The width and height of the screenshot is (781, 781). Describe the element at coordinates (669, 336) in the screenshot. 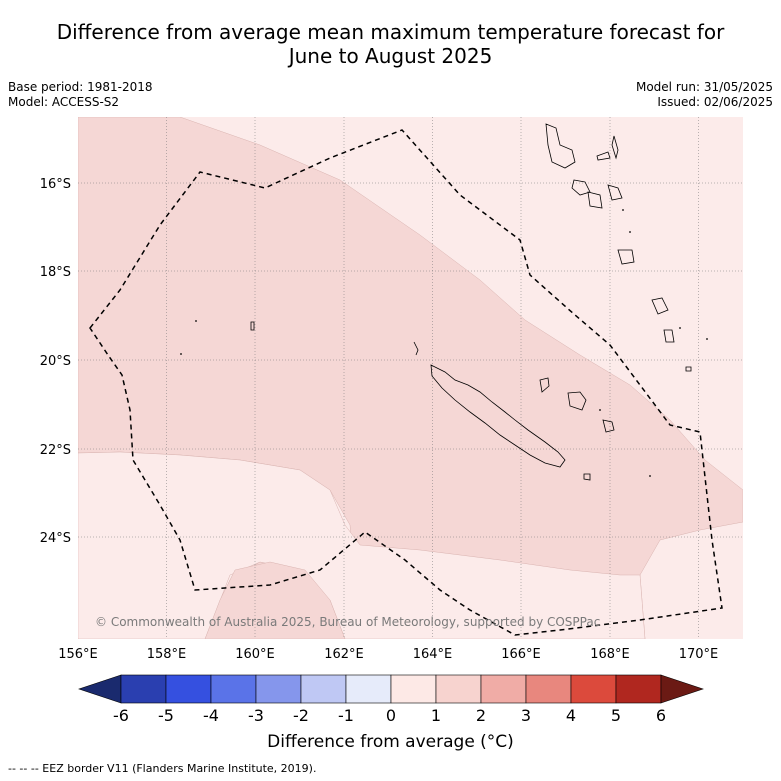

I see `vanuatu-aneityum-coast` at that location.